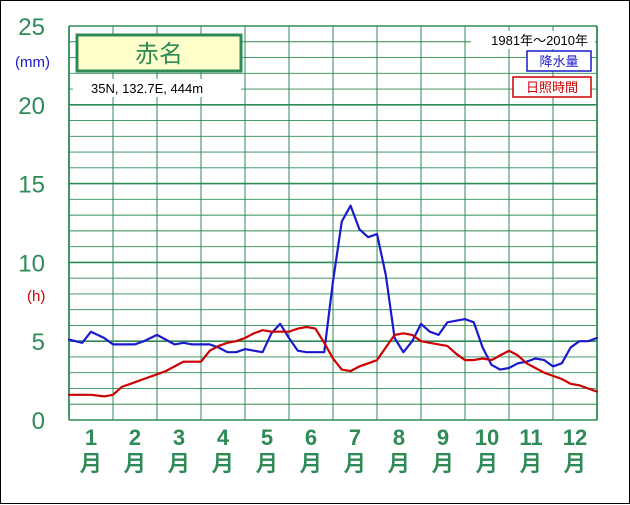 The image size is (630, 505). Describe the element at coordinates (38, 342) in the screenshot. I see `y-tick-label: 5` at that location.